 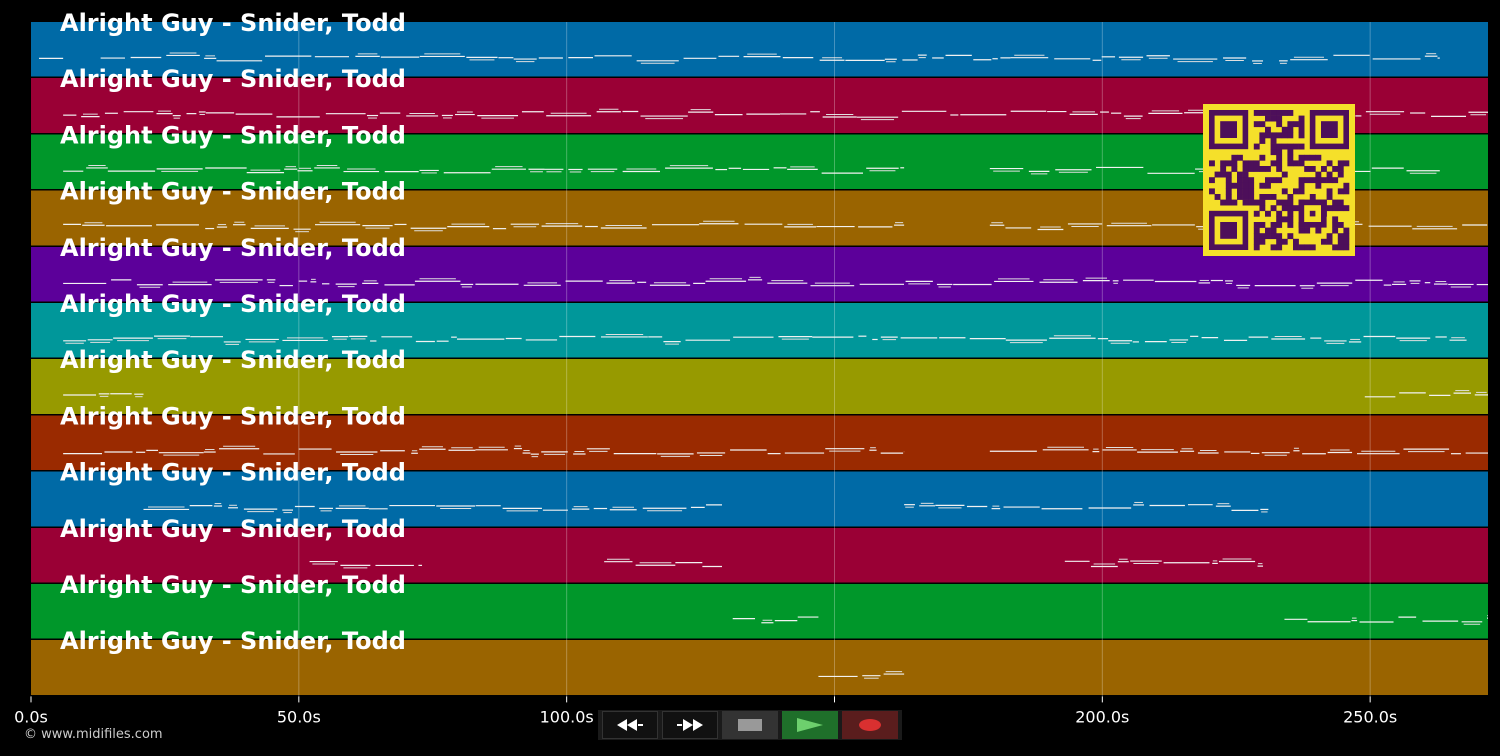 What do you see at coordinates (1279, 180) in the screenshot?
I see `qr-code` at bounding box center [1279, 180].